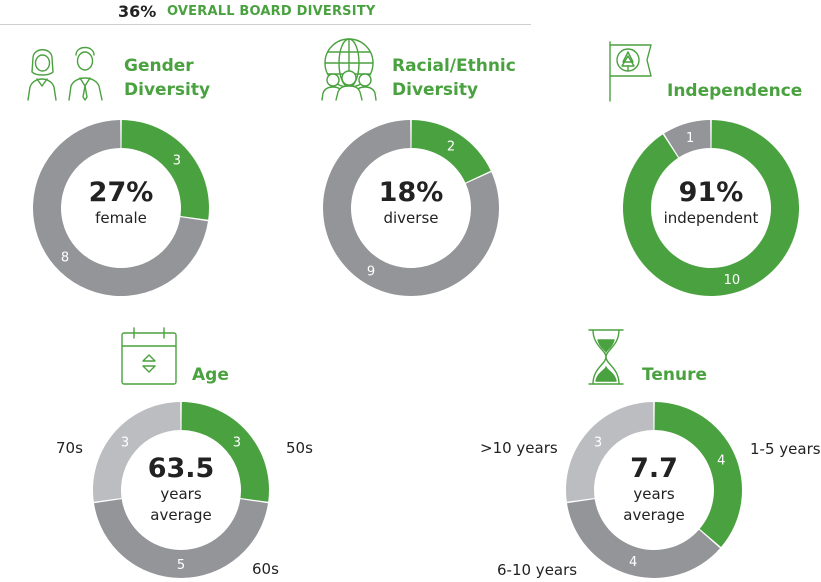 This screenshot has height=582, width=821. Describe the element at coordinates (630, 71) in the screenshot. I see `flag-tree-icon` at that location.